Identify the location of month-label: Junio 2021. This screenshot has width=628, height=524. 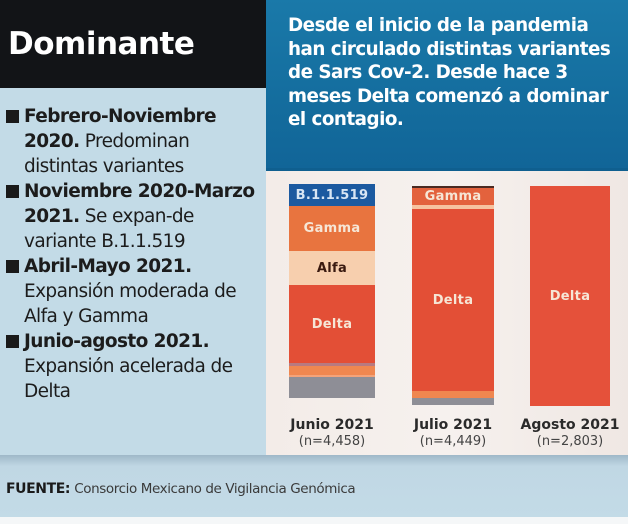
(332, 425).